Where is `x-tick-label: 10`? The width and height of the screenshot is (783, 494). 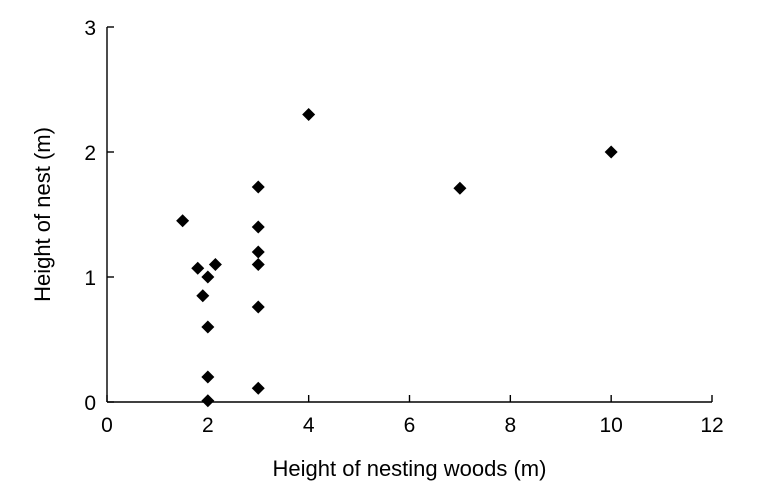 x-tick-label: 10 is located at coordinates (610, 425).